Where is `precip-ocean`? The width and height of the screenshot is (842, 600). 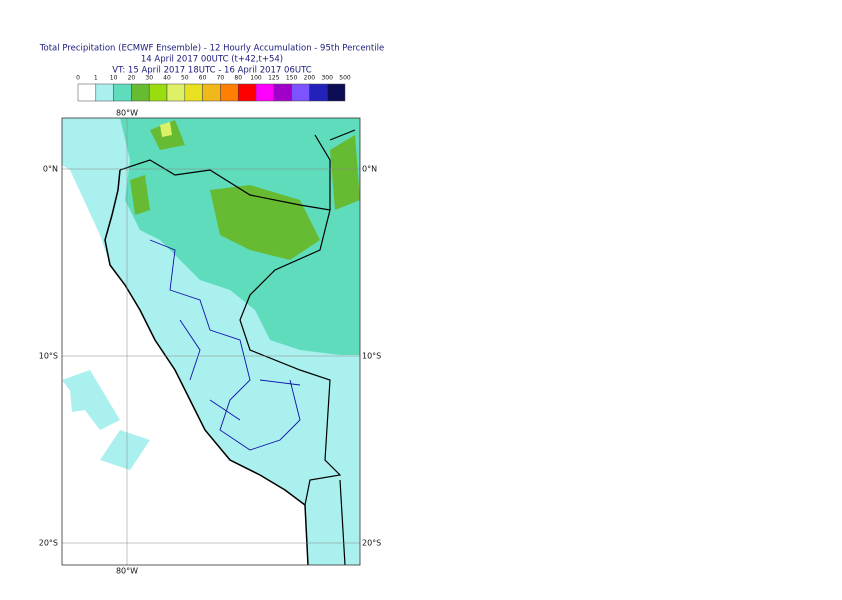
precip-ocean is located at coordinates (106, 420).